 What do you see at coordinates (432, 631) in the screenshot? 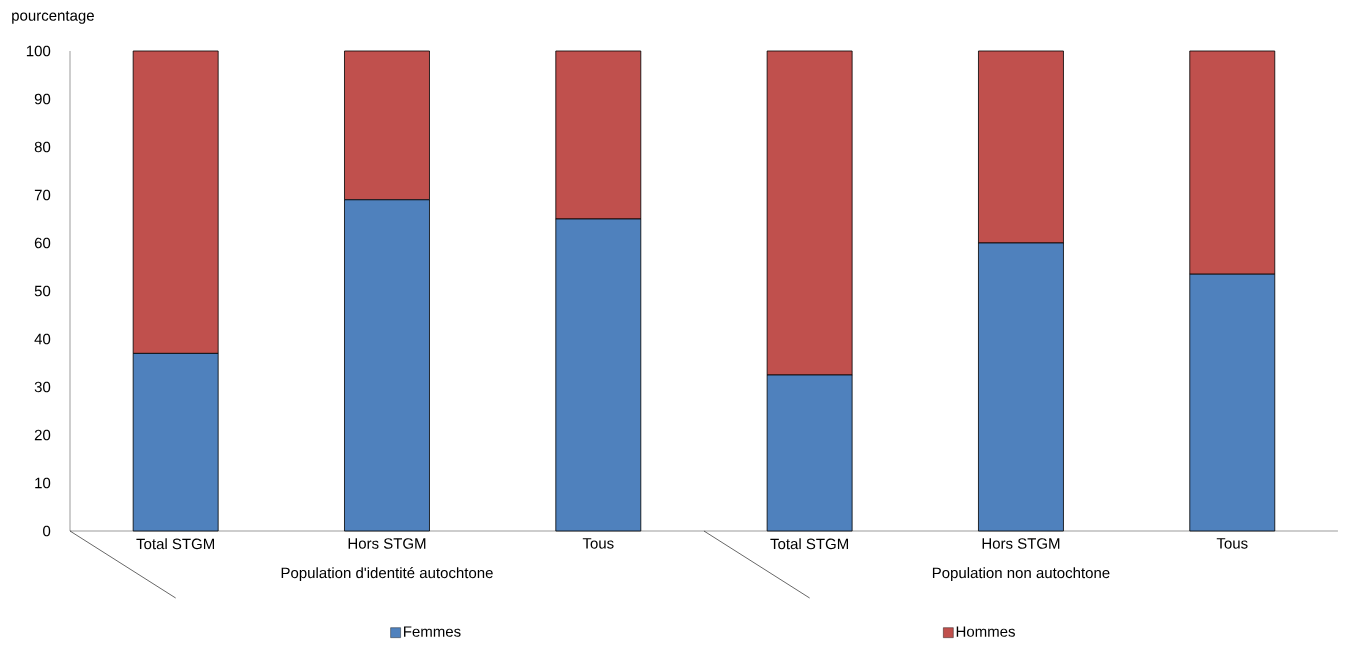
I see `legend-label: Femmes` at bounding box center [432, 631].